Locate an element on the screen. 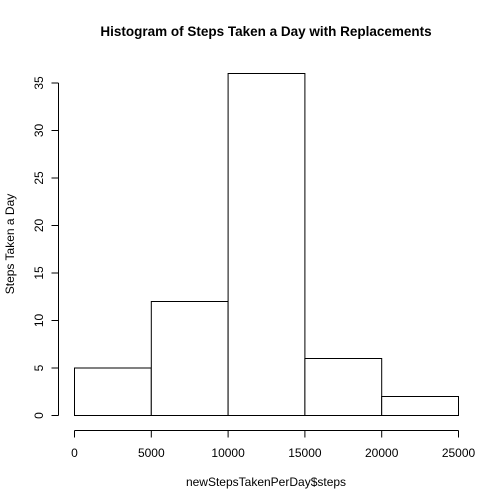 The width and height of the screenshot is (504, 504). y-axis-label: Steps Taken a Day is located at coordinates (10, 244).